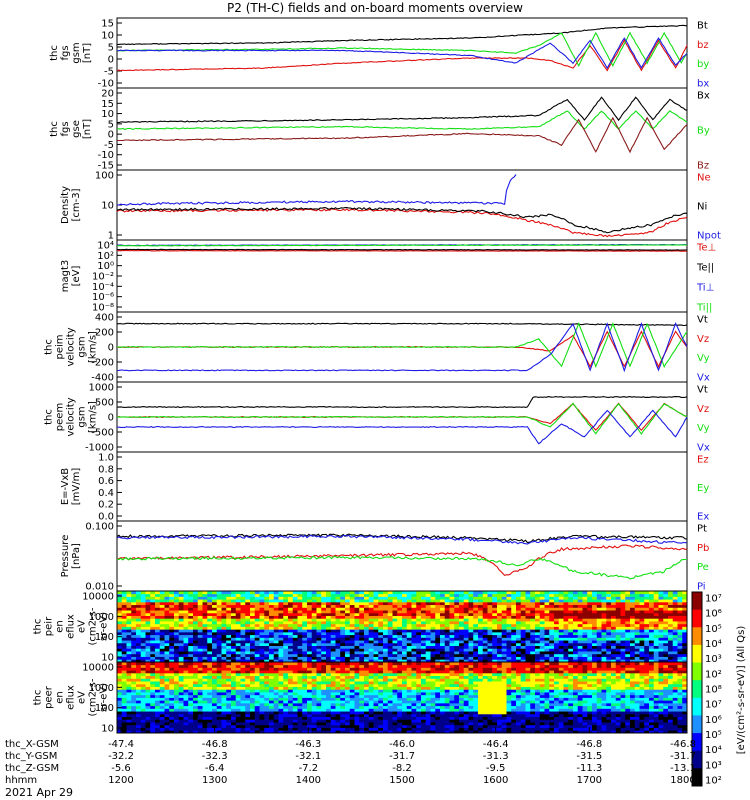 The width and height of the screenshot is (750, 800). I want to click on series-line-Vz, so click(402, 349).